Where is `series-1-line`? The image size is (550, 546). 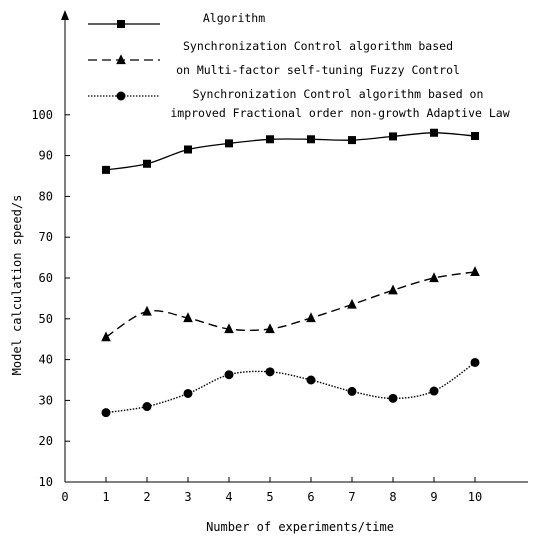
series-1-line is located at coordinates (290, 151).